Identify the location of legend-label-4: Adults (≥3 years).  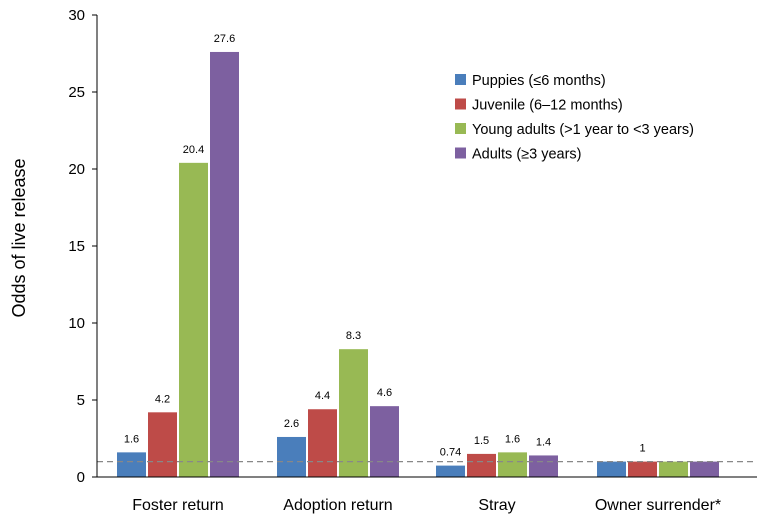
(527, 155).